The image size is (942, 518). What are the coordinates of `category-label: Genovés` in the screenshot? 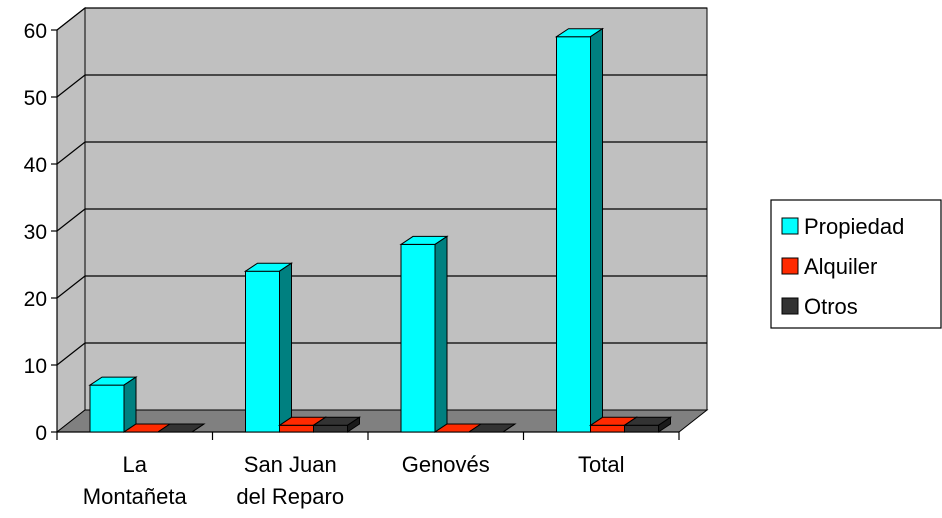 It's located at (446, 464).